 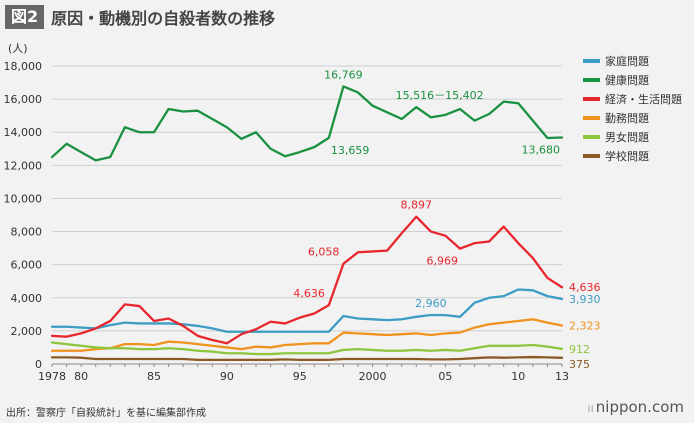 I want to click on chart-header: 図2 原因・動機別の自殺者数の推移, so click(x=140, y=17).